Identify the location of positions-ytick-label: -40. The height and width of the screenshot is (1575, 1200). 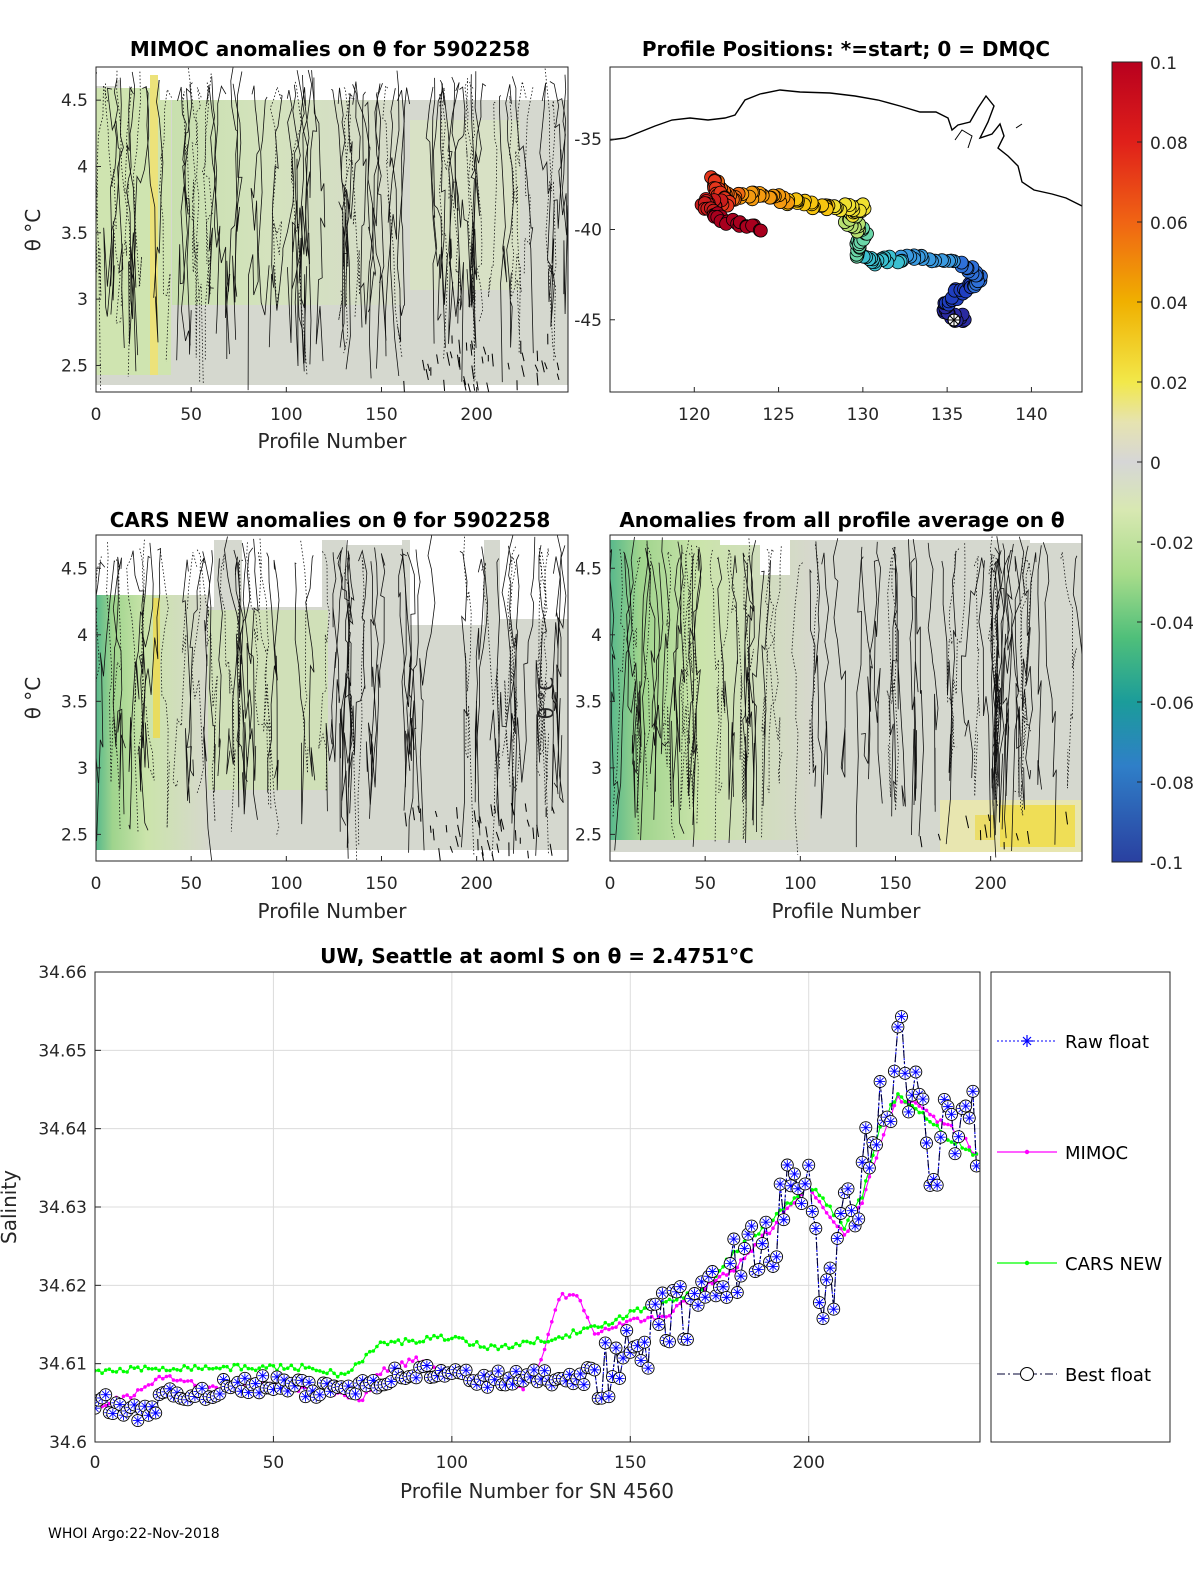
(588, 231).